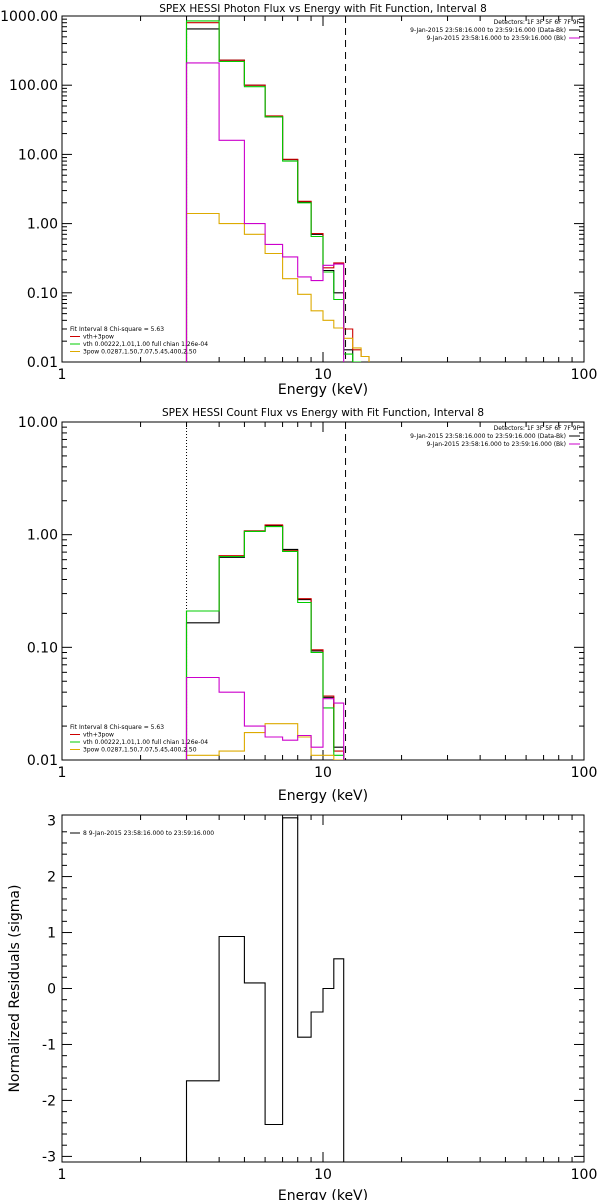 This screenshot has width=600, height=1200. I want to click on y-tick-label: -2, so click(49, 1101).